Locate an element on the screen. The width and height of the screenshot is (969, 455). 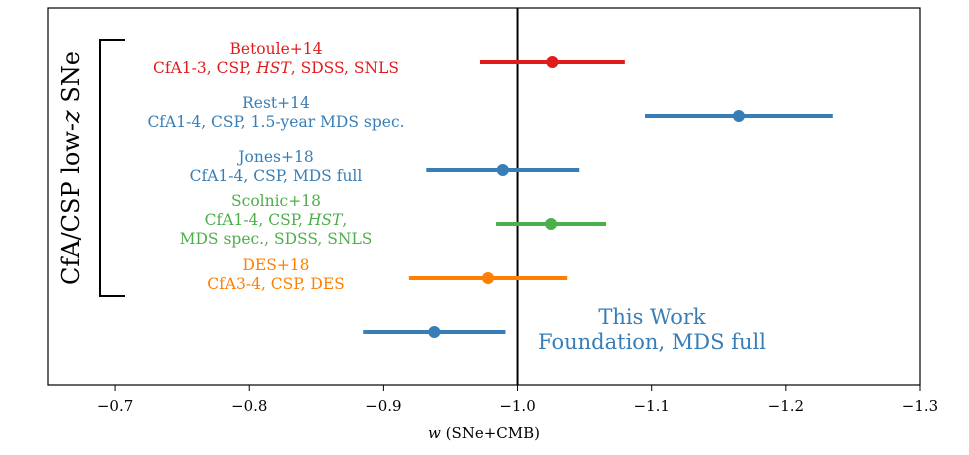
text-span: Scolnic+18 is located at coordinates (276, 201).